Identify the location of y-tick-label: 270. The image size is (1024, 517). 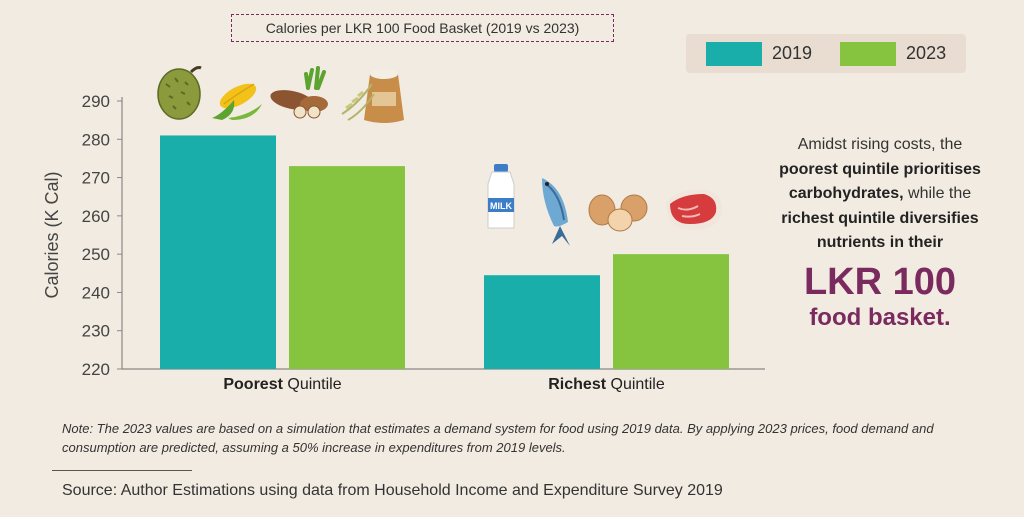
(96, 178).